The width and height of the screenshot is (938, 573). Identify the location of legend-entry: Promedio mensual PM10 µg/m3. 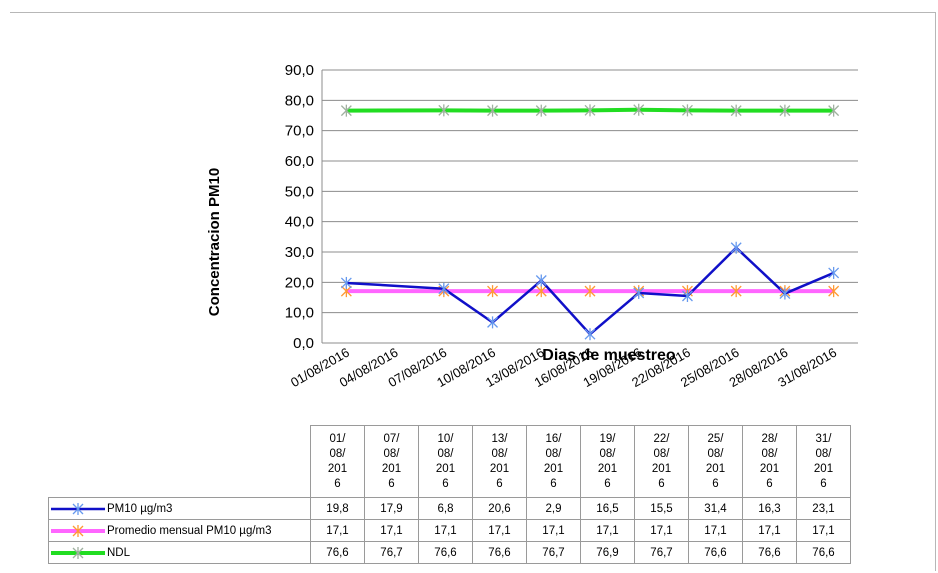
(179, 530).